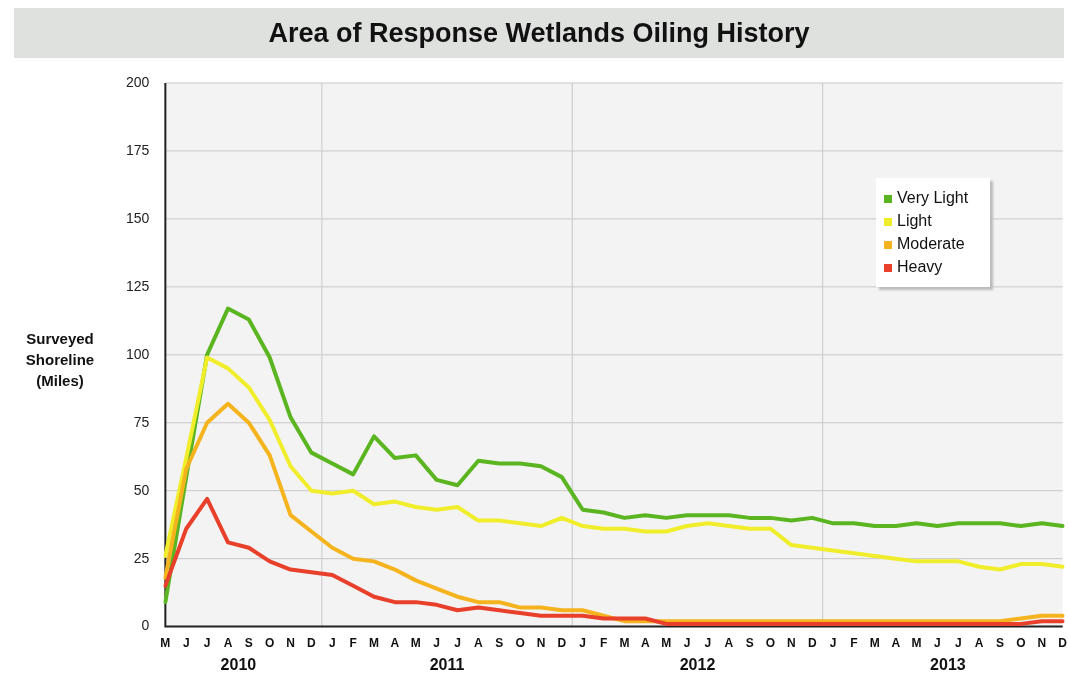  I want to click on y-tick-label: 100, so click(138, 353).